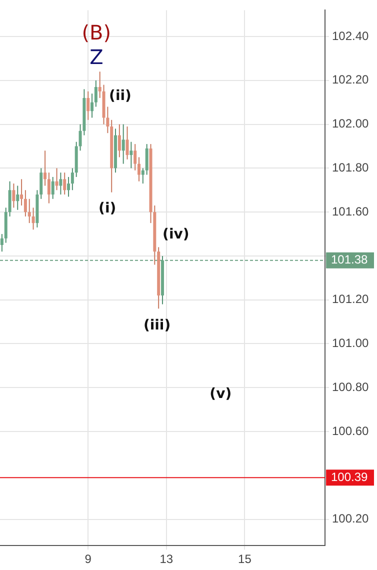 The image size is (377, 570). I want to click on x-tick-label: 13, so click(167, 559).